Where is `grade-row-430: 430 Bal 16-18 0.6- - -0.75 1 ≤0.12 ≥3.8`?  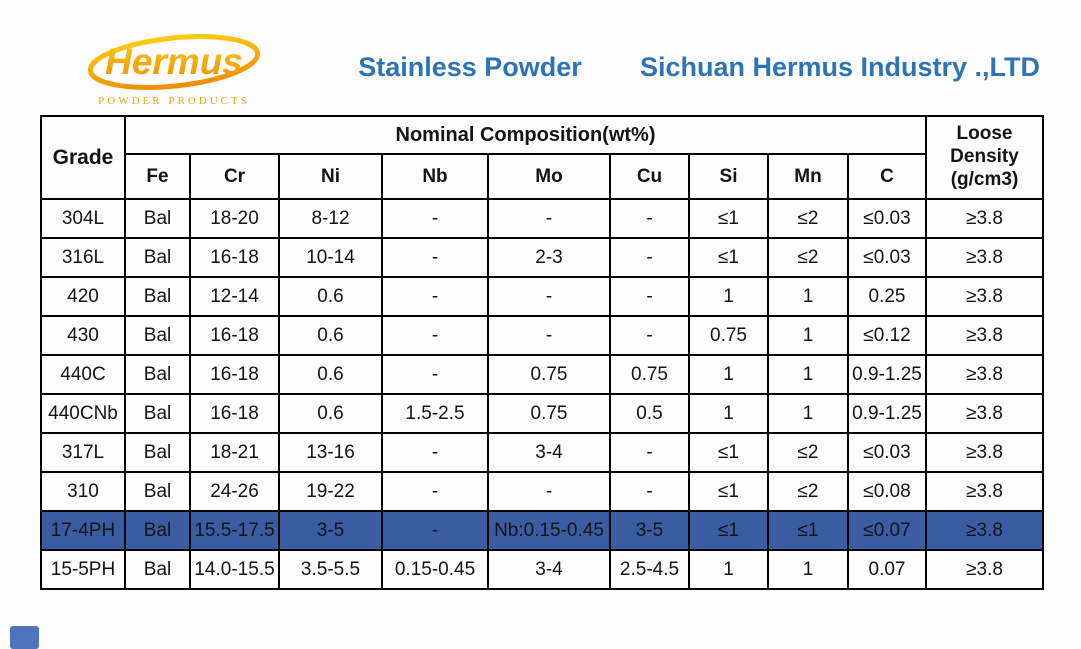 grade-row-430: 430 Bal 16-18 0.6- - -0.75 1 ≤0.12 ≥3.8 is located at coordinates (542, 335).